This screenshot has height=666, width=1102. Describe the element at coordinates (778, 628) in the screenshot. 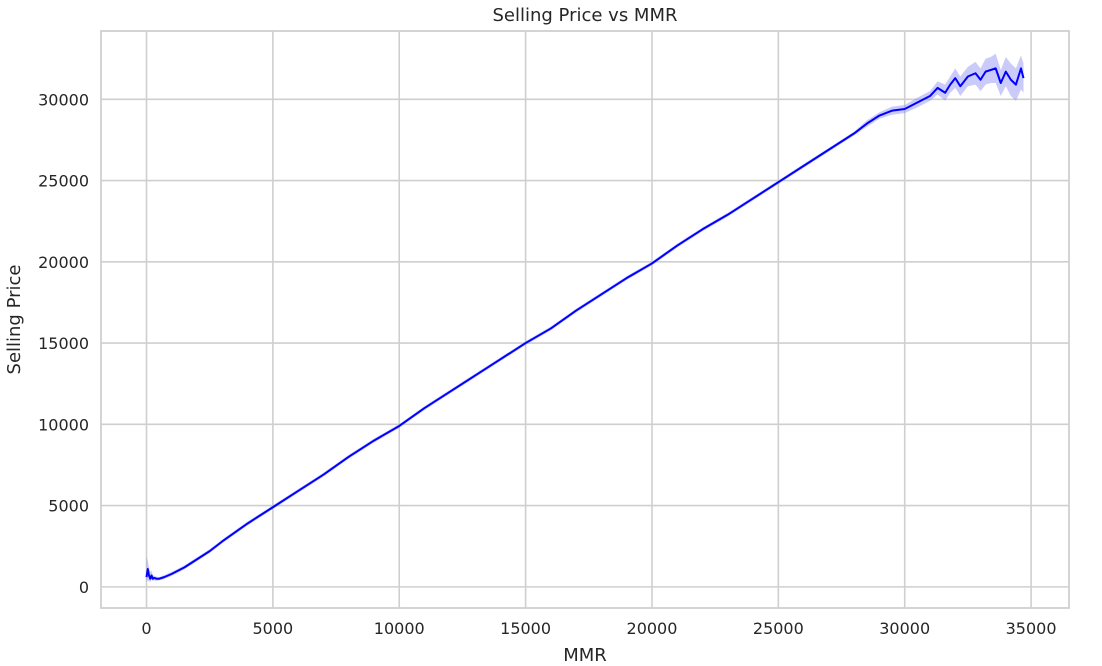

I see `x-tick-label: 25000` at that location.